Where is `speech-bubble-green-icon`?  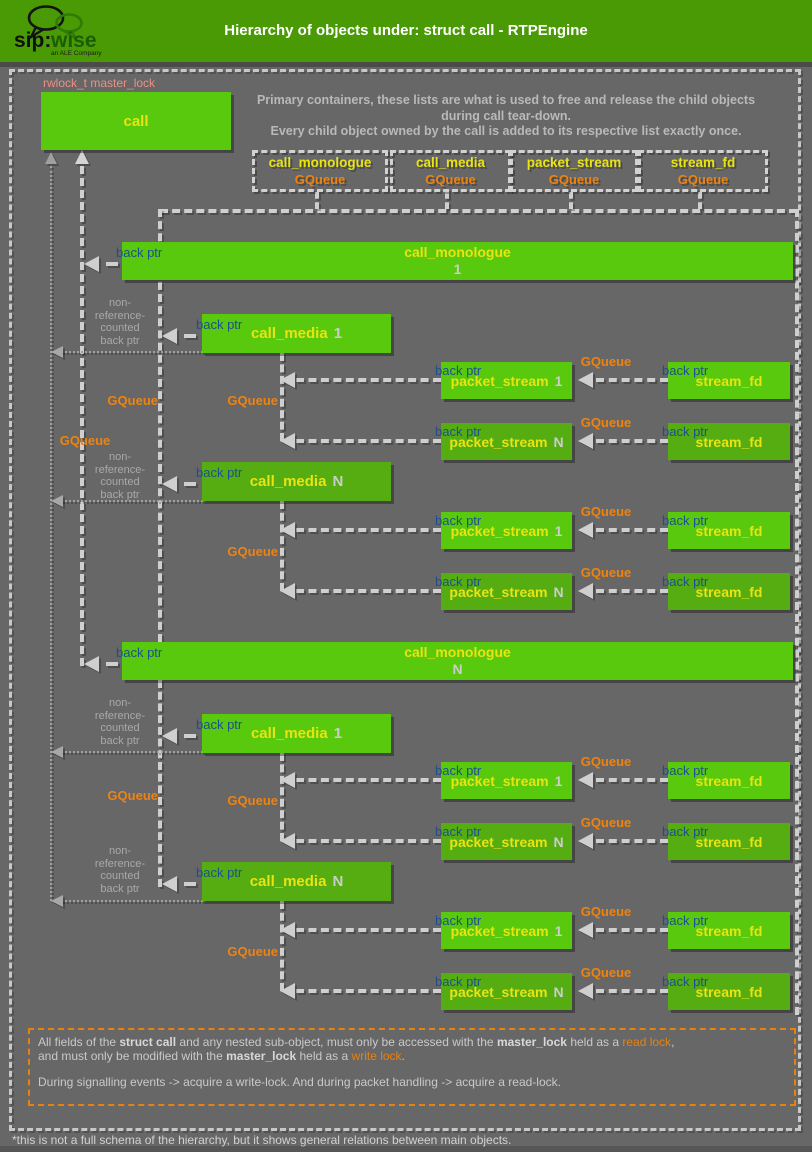 speech-bubble-green-icon is located at coordinates (69, 23).